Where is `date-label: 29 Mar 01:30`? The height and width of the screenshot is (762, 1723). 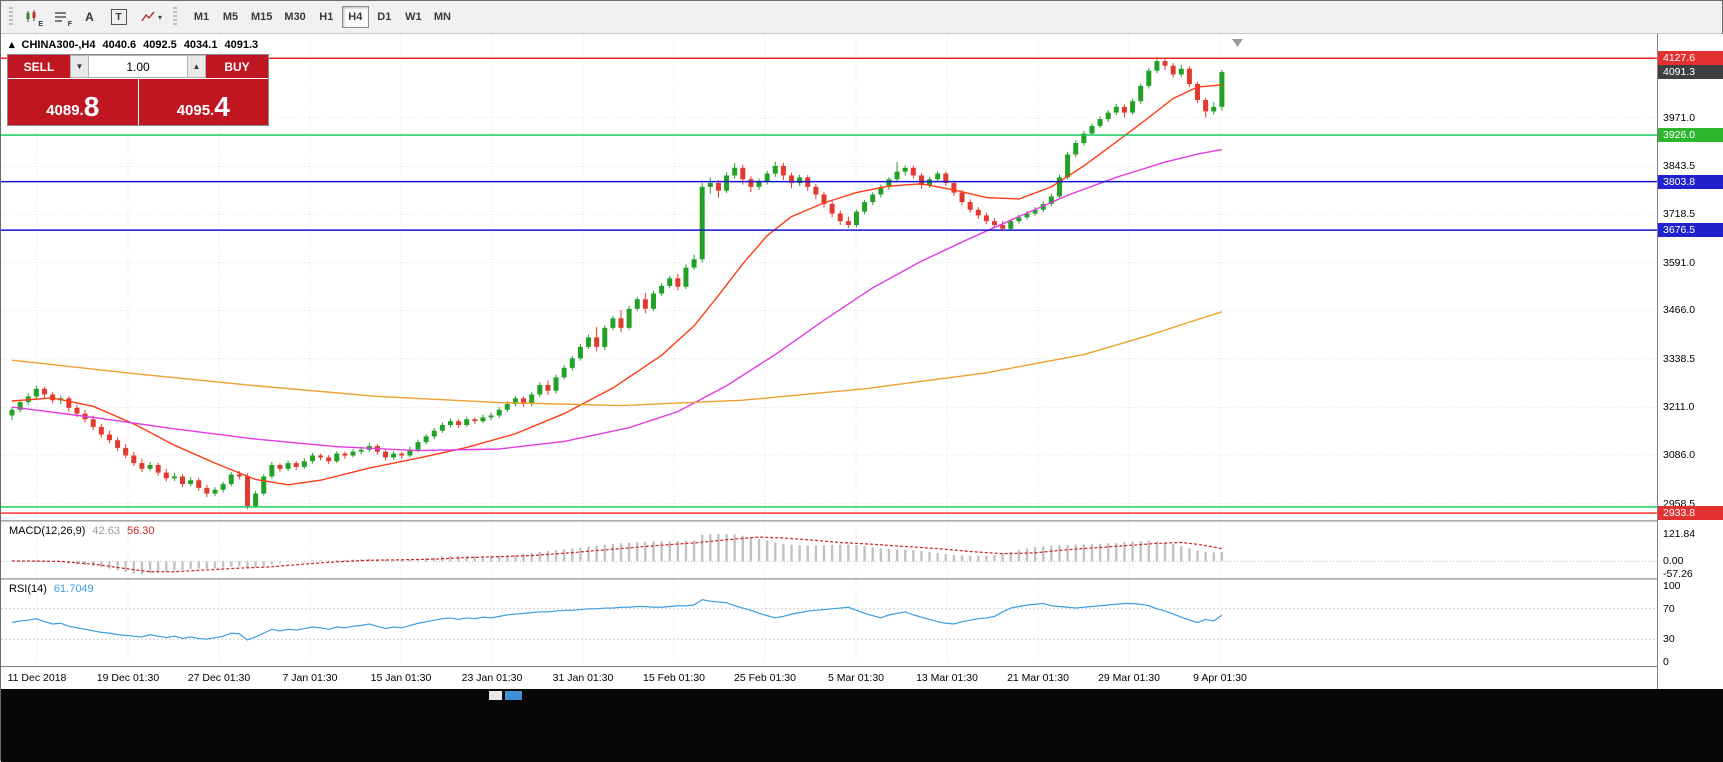
date-label: 29 Mar 01:30 is located at coordinates (1129, 678).